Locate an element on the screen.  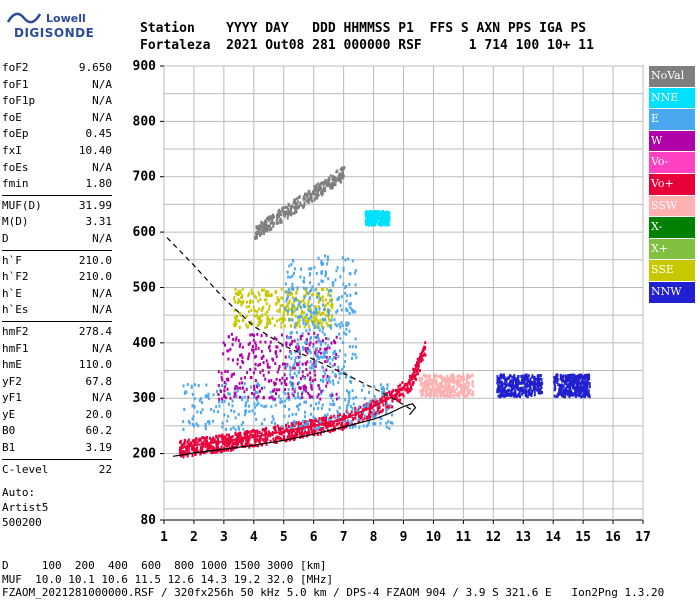
y-tick-label: 900 is located at coordinates (145, 66).